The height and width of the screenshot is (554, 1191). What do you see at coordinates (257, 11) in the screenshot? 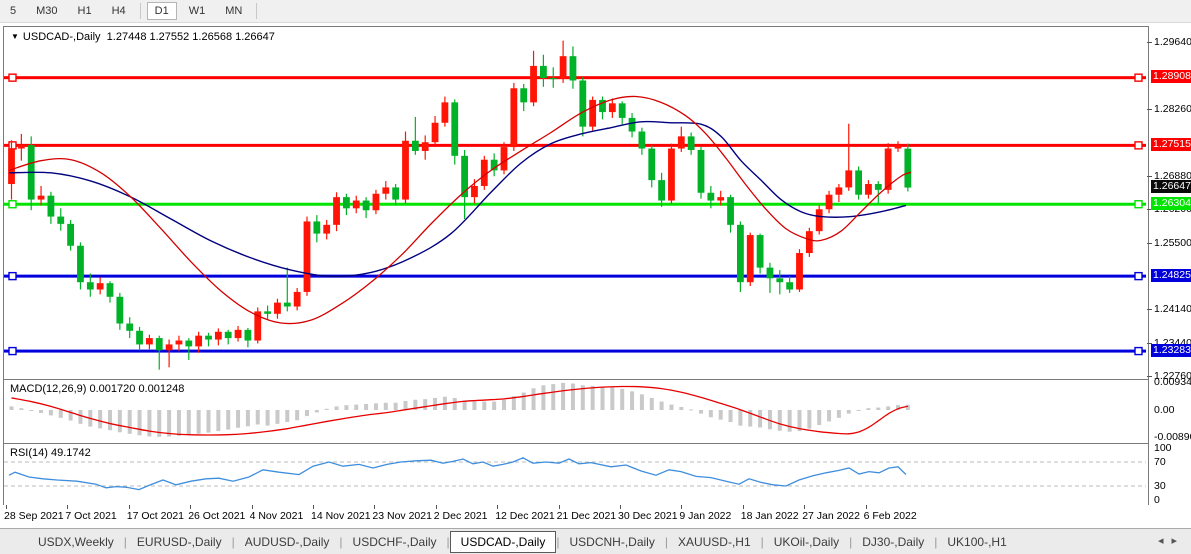
I see `toolbar-separator` at bounding box center [257, 11].